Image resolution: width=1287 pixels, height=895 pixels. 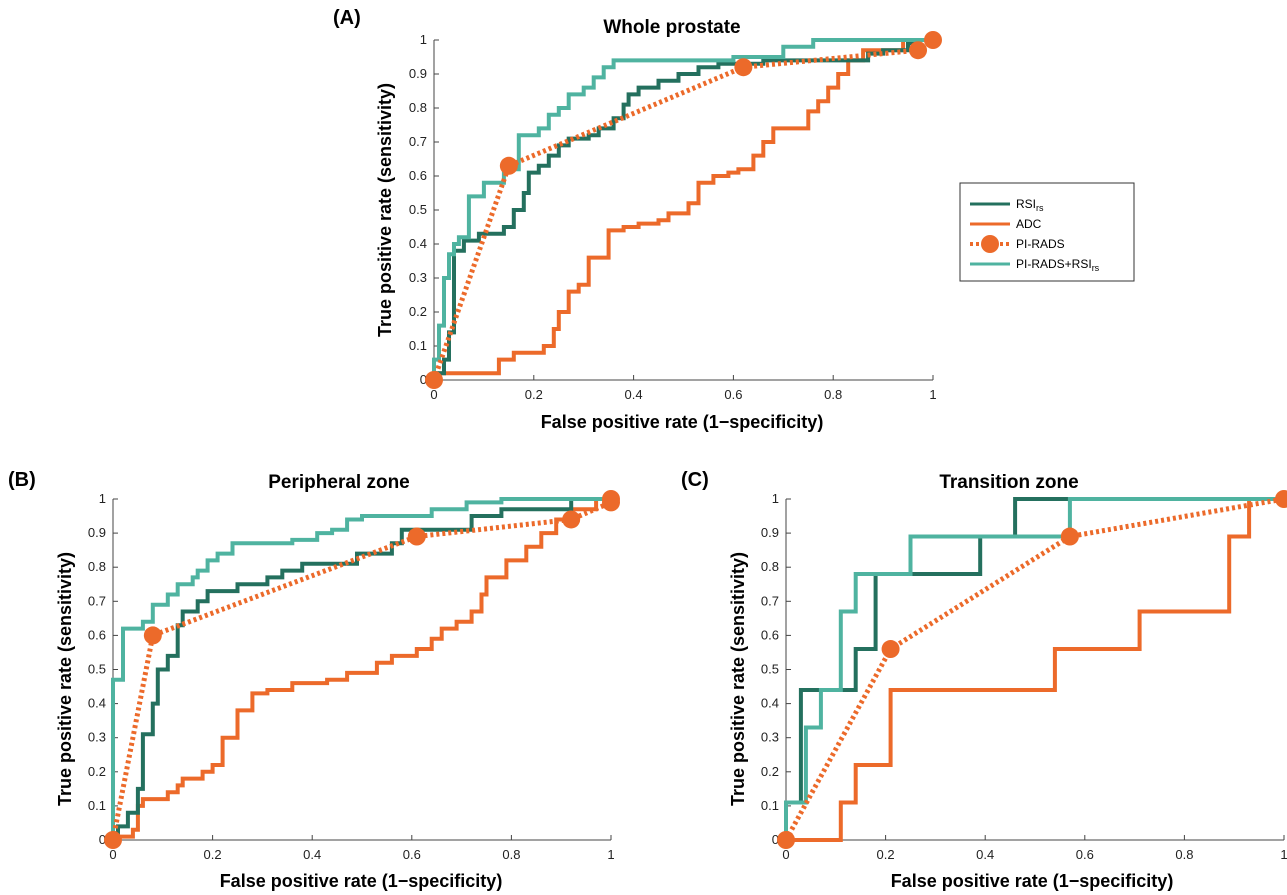 What do you see at coordinates (1007, 205) in the screenshot?
I see `legend-entry-rsi: RSIrs` at bounding box center [1007, 205].